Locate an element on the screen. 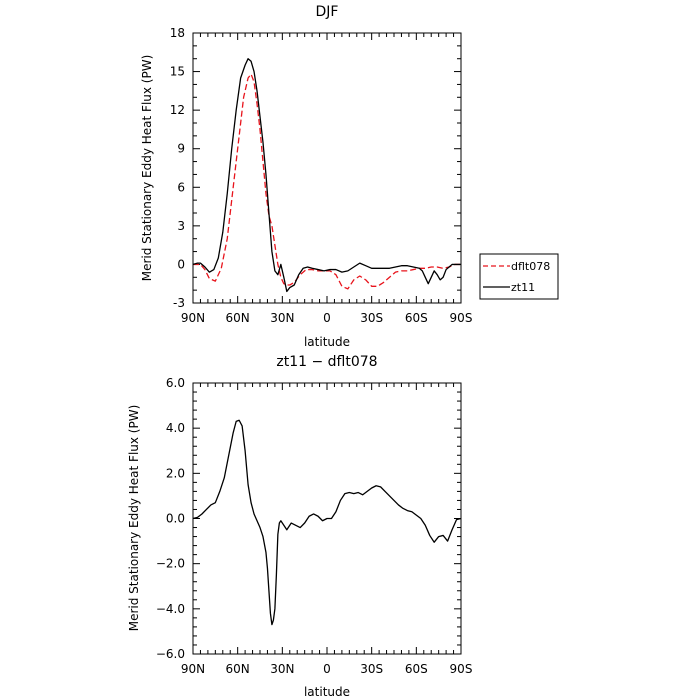  y-tick-label: 4.0 is located at coordinates (175, 428).